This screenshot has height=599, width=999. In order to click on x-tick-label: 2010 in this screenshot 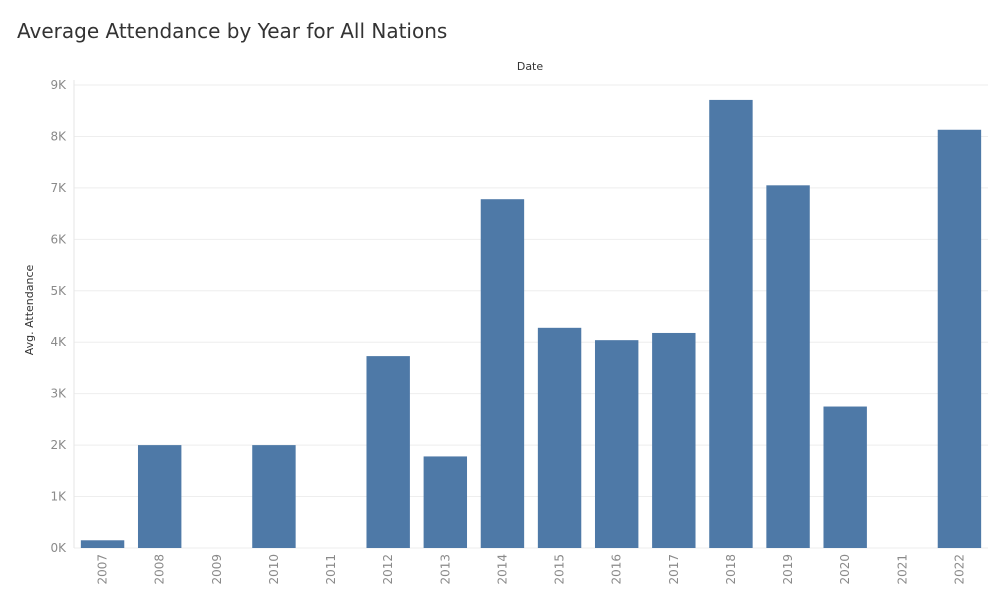, I will do `click(274, 569)`.